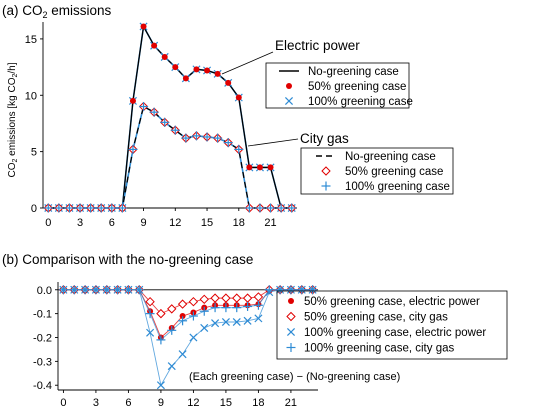 This screenshot has height=410, width=550. I want to click on x-tick-label-a: 21, so click(270, 223).